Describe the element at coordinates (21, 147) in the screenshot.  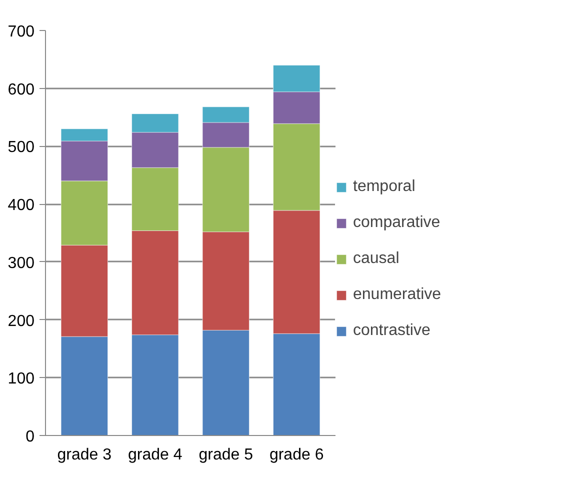
I see `y-tick-label: 500` at that location.